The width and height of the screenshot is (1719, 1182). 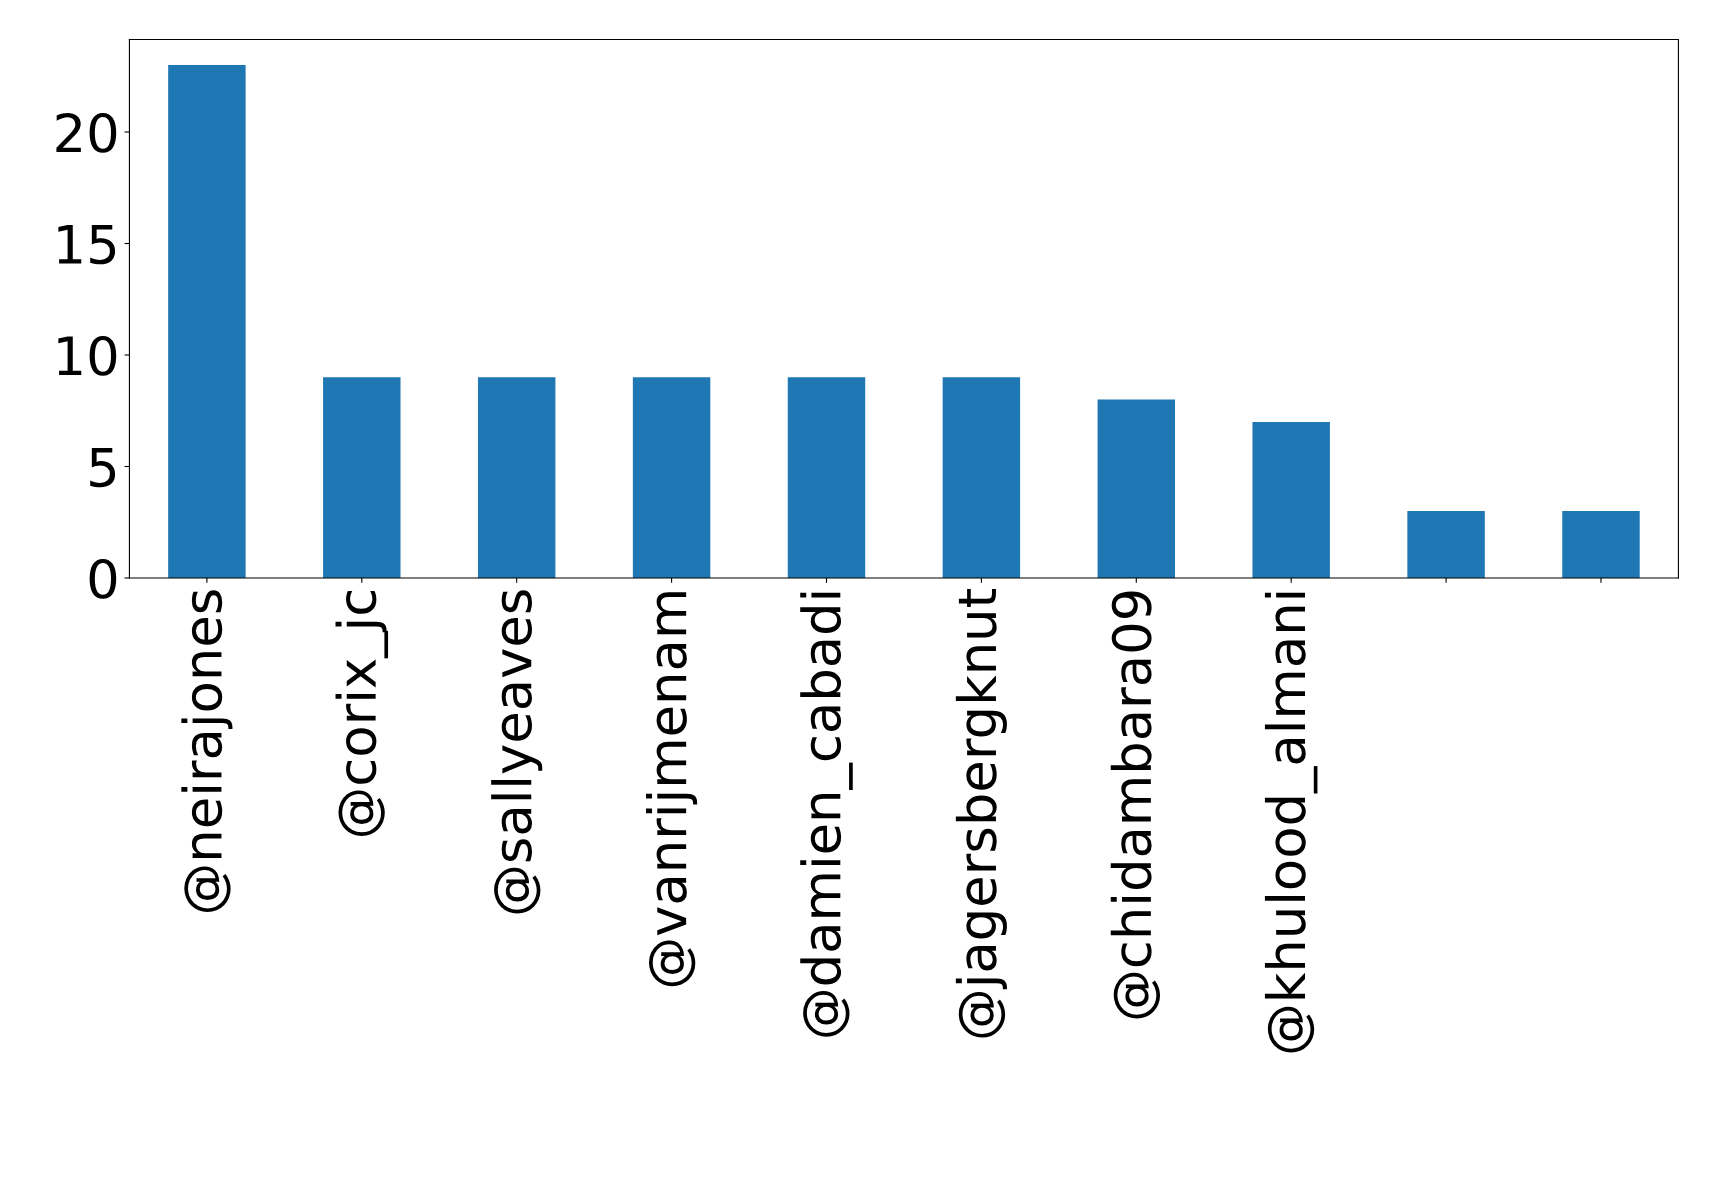 What do you see at coordinates (87, 355) in the screenshot?
I see `y-tick-label: 10` at bounding box center [87, 355].